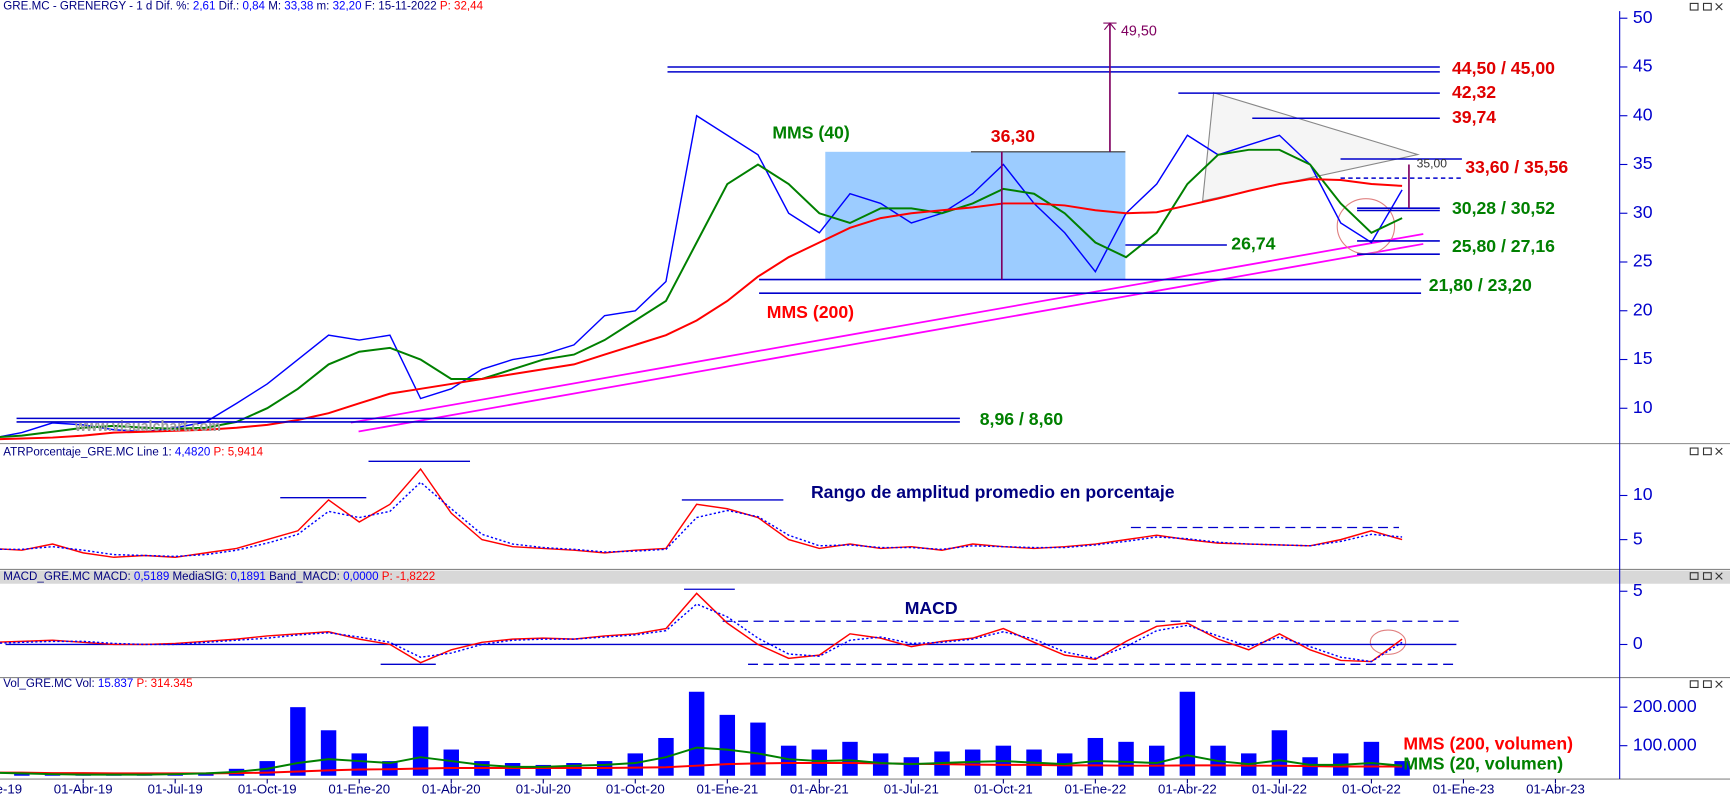  Describe the element at coordinates (11, 789) in the screenshot. I see `x-tick-label: 01-Ene-19` at that location.